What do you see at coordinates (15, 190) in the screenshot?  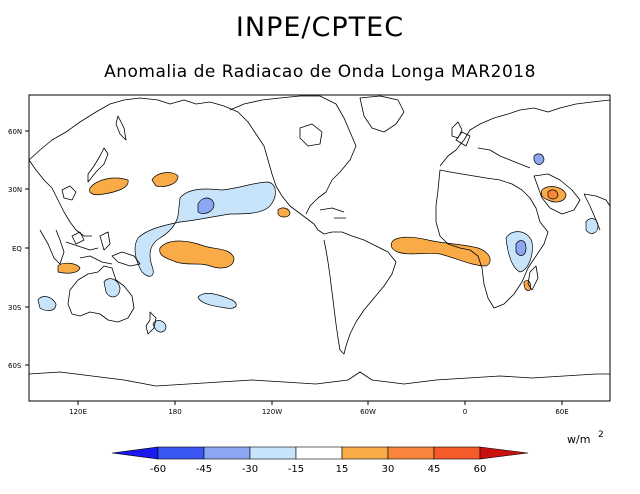 I see `lat-label-30n: 30N` at bounding box center [15, 190].